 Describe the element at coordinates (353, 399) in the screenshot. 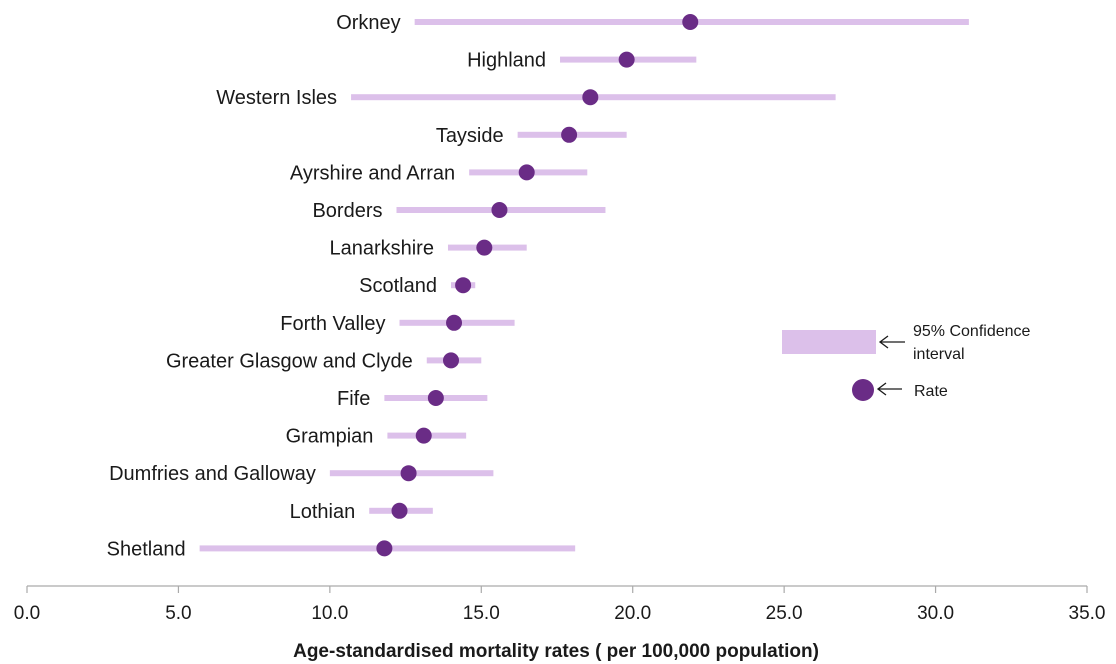

I see `category-label: Fife` at that location.